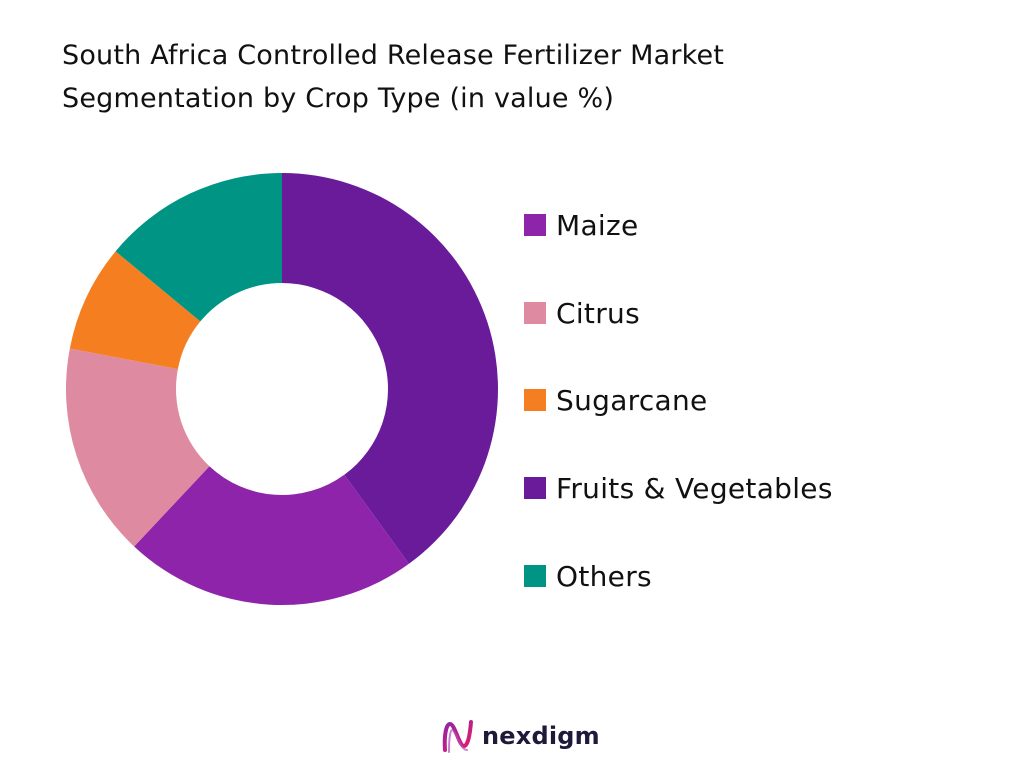  What do you see at coordinates (632, 400) in the screenshot?
I see `legend-label: Sugarcane` at bounding box center [632, 400].